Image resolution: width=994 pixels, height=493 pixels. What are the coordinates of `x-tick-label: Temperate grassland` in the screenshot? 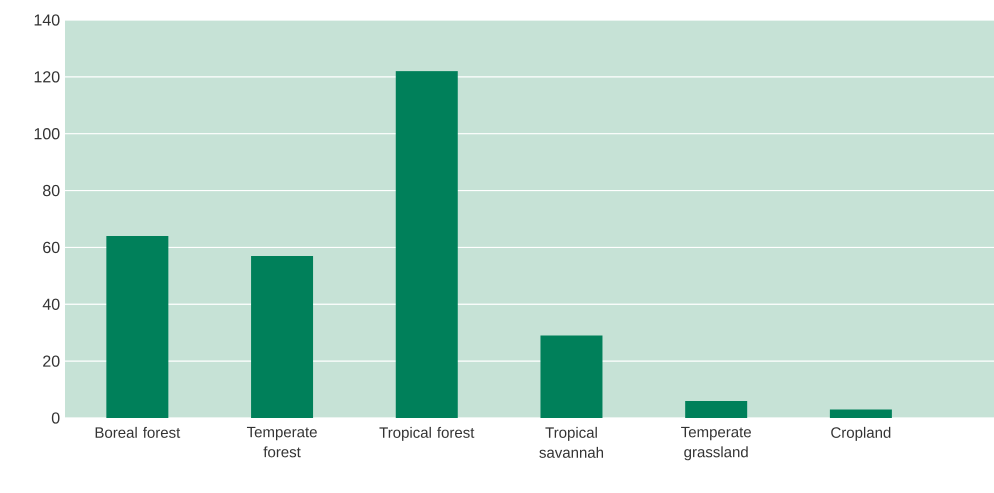 It's located at (716, 443).